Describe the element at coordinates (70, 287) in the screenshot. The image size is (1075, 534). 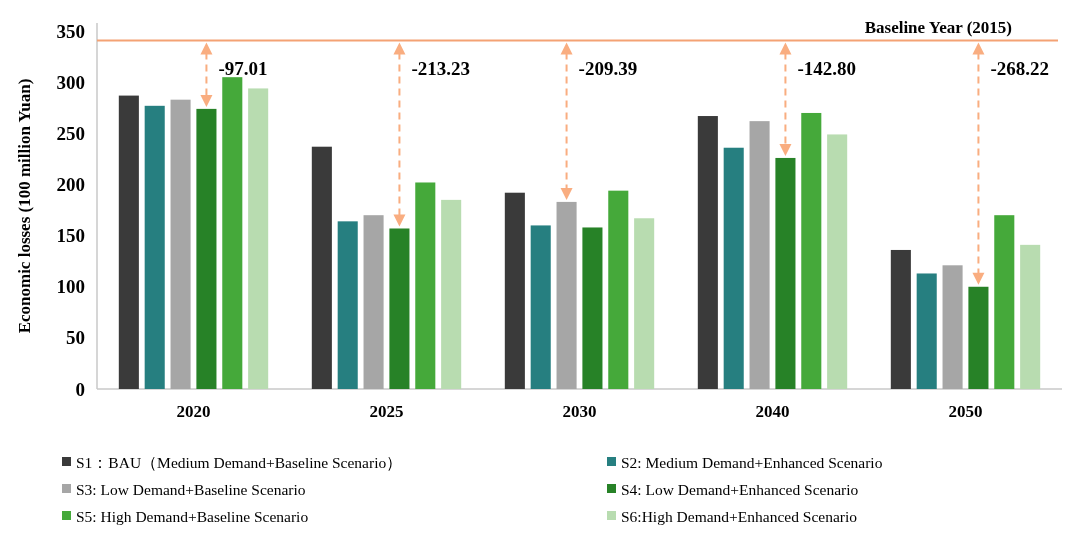
I see `y-tick-label: 100` at that location.